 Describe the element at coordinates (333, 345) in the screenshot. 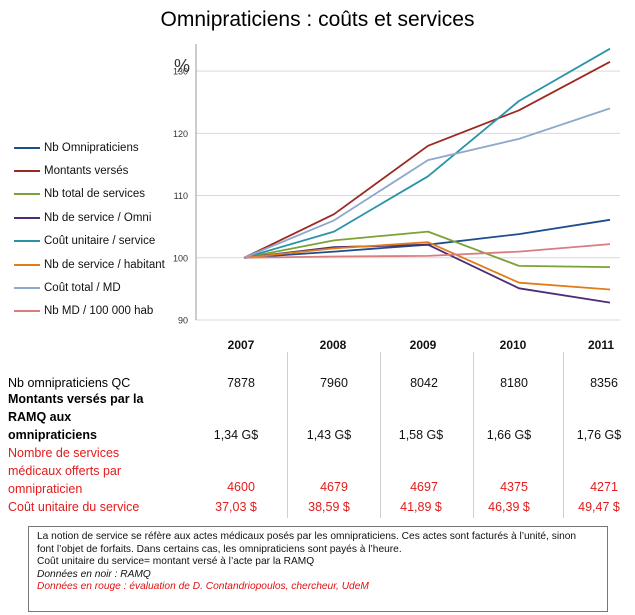

I see `year-label: 2008` at that location.